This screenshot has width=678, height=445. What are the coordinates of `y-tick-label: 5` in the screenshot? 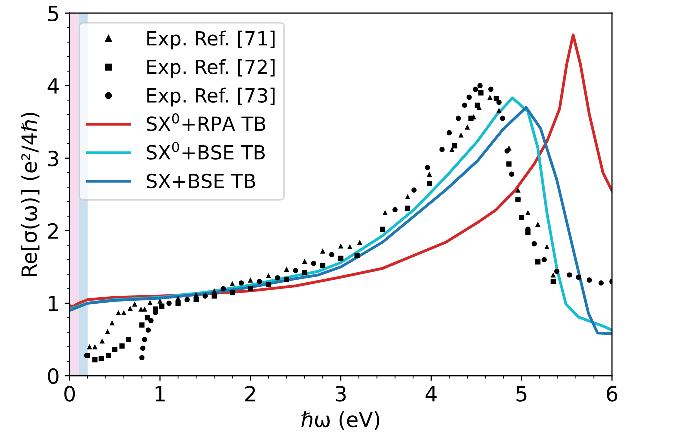 It's located at (53, 14).